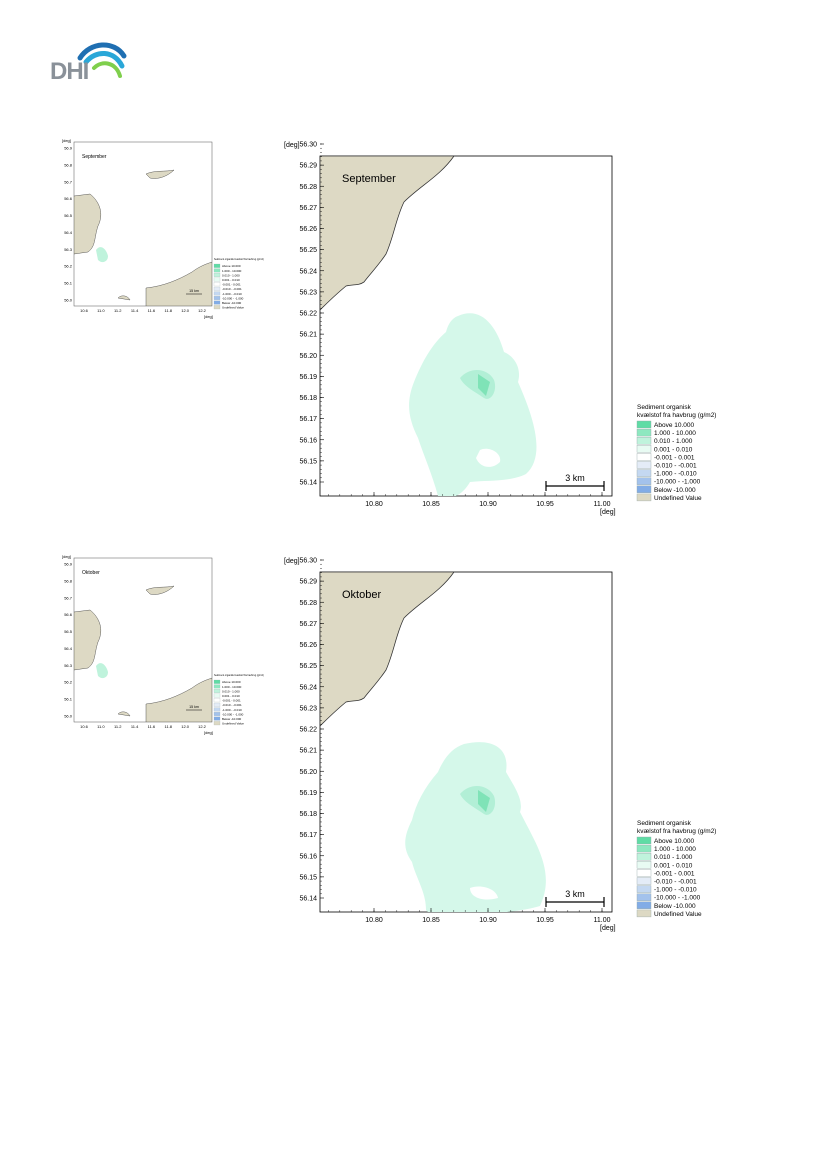  I want to click on overview-x-tick: 12.0, so click(185, 310).